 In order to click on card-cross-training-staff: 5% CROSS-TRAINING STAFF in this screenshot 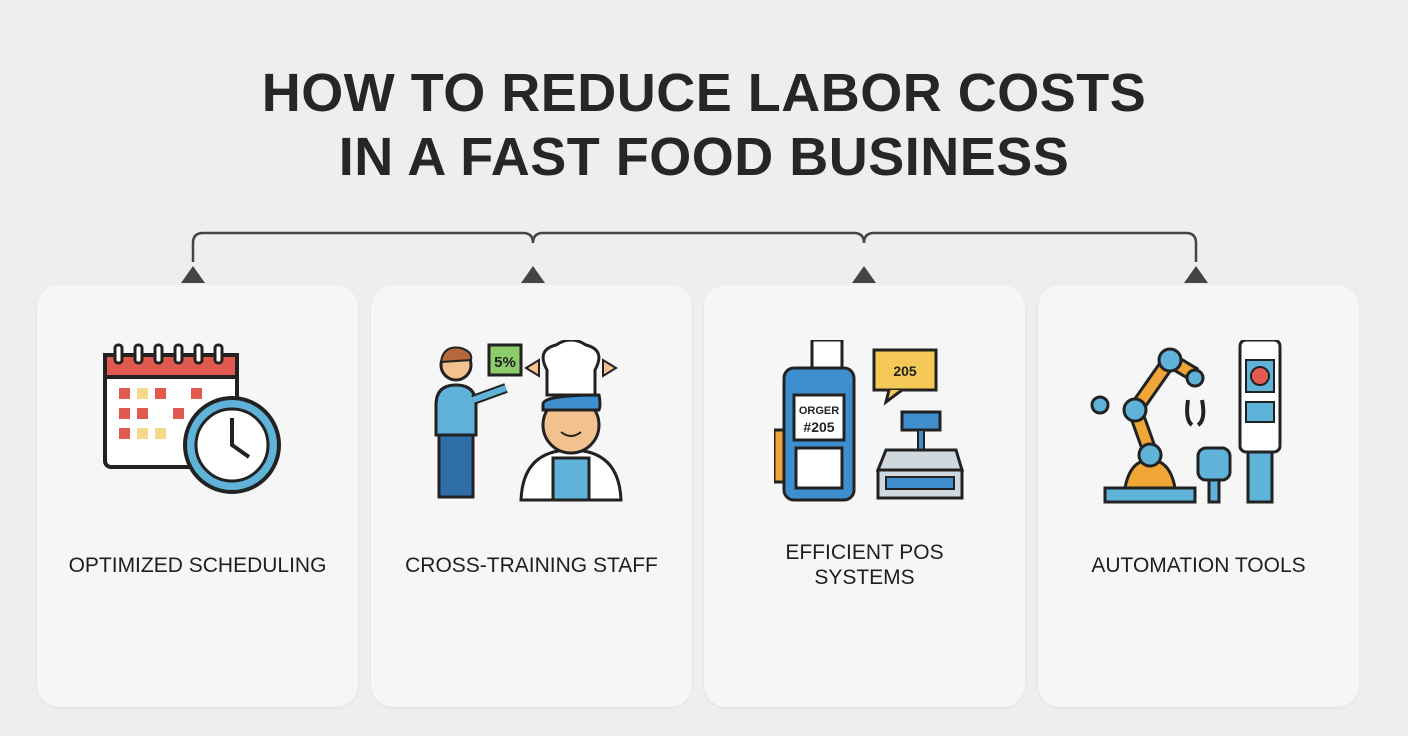, I will do `click(531, 496)`.